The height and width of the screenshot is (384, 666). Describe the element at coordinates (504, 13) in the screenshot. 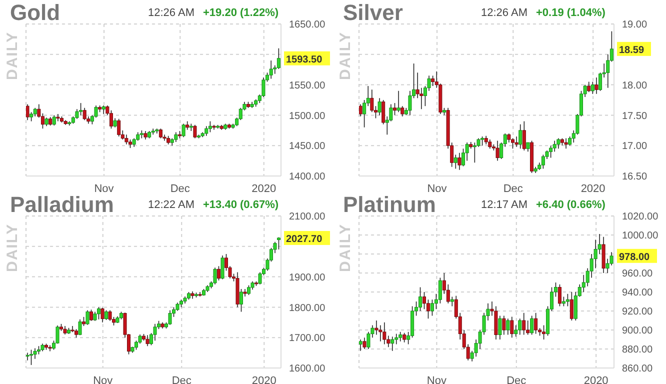

I see `text: 12:26 AM` at that location.